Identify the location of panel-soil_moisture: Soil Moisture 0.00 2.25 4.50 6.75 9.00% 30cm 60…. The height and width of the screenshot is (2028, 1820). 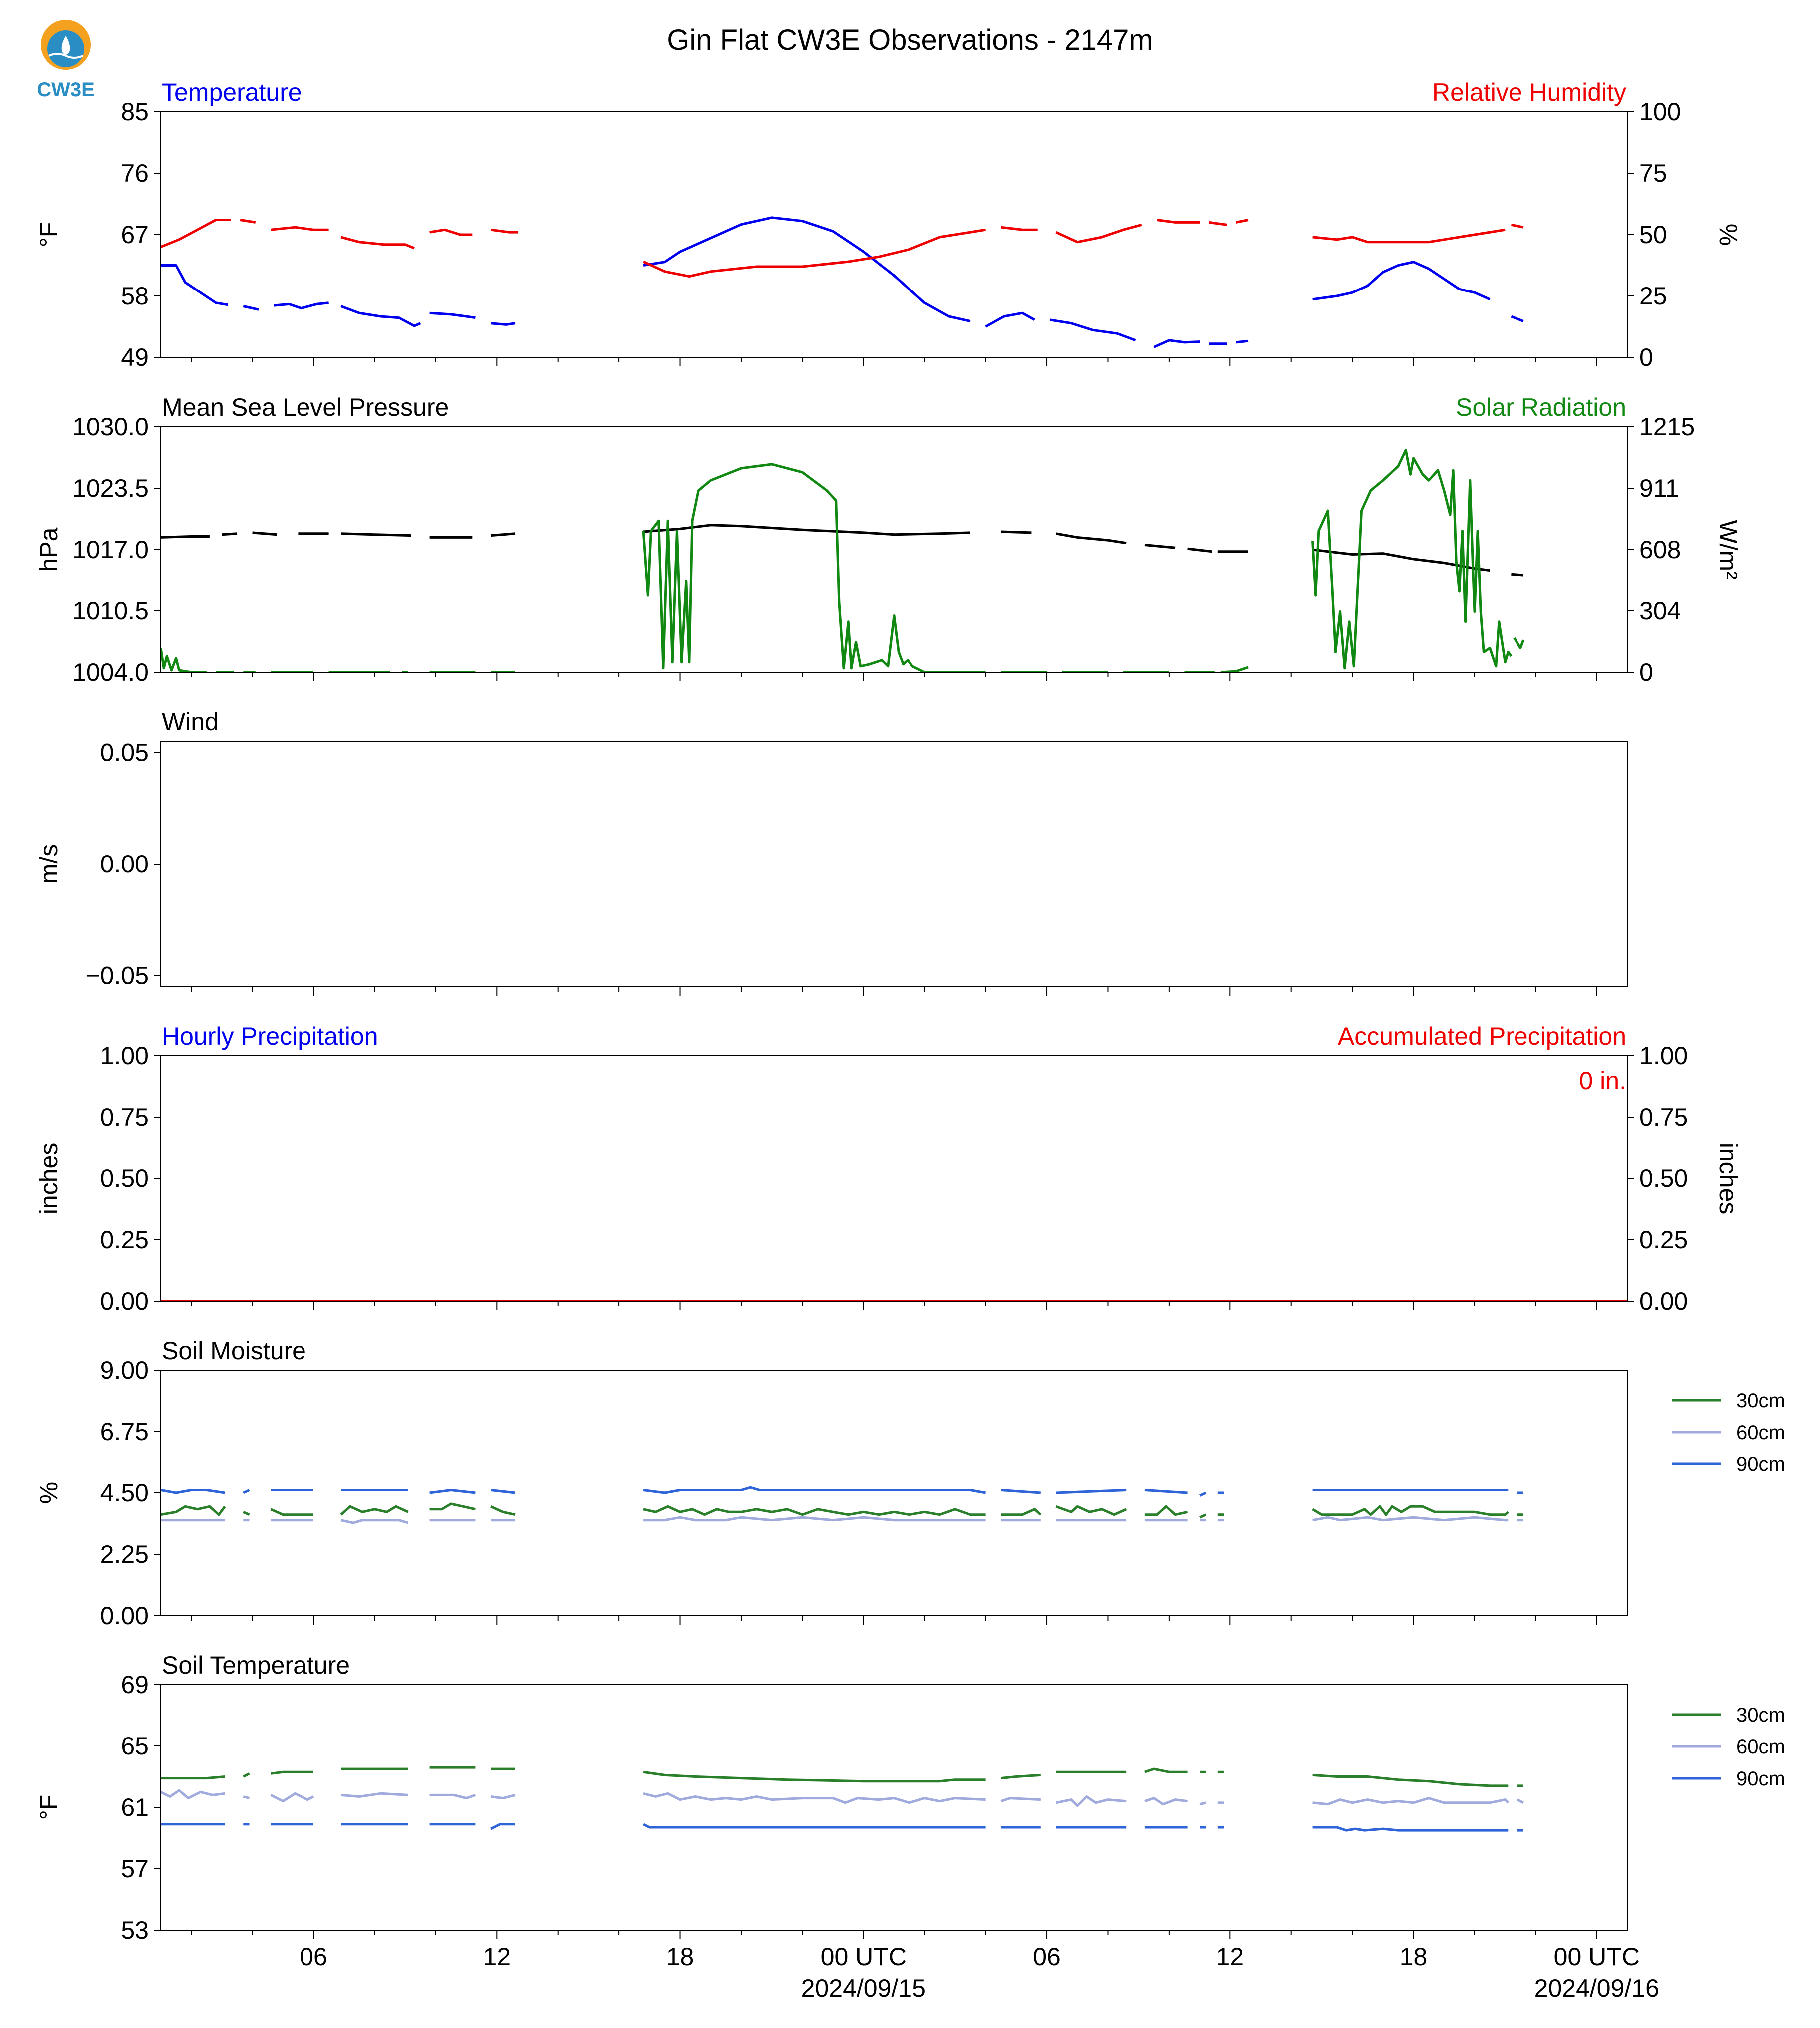
(910, 1483).